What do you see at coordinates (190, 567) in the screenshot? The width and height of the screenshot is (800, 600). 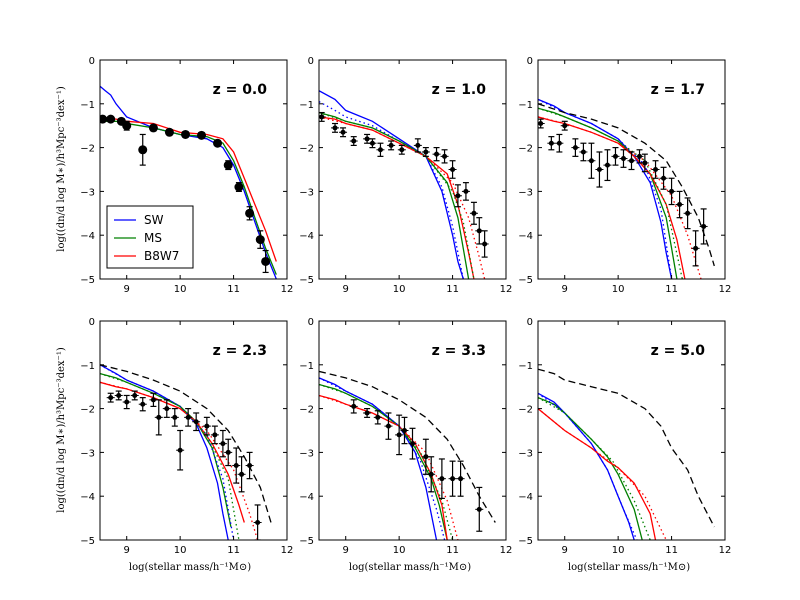 I see `x-axis-label-1: log(stellar mass/h⁻¹M⊙)` at bounding box center [190, 567].